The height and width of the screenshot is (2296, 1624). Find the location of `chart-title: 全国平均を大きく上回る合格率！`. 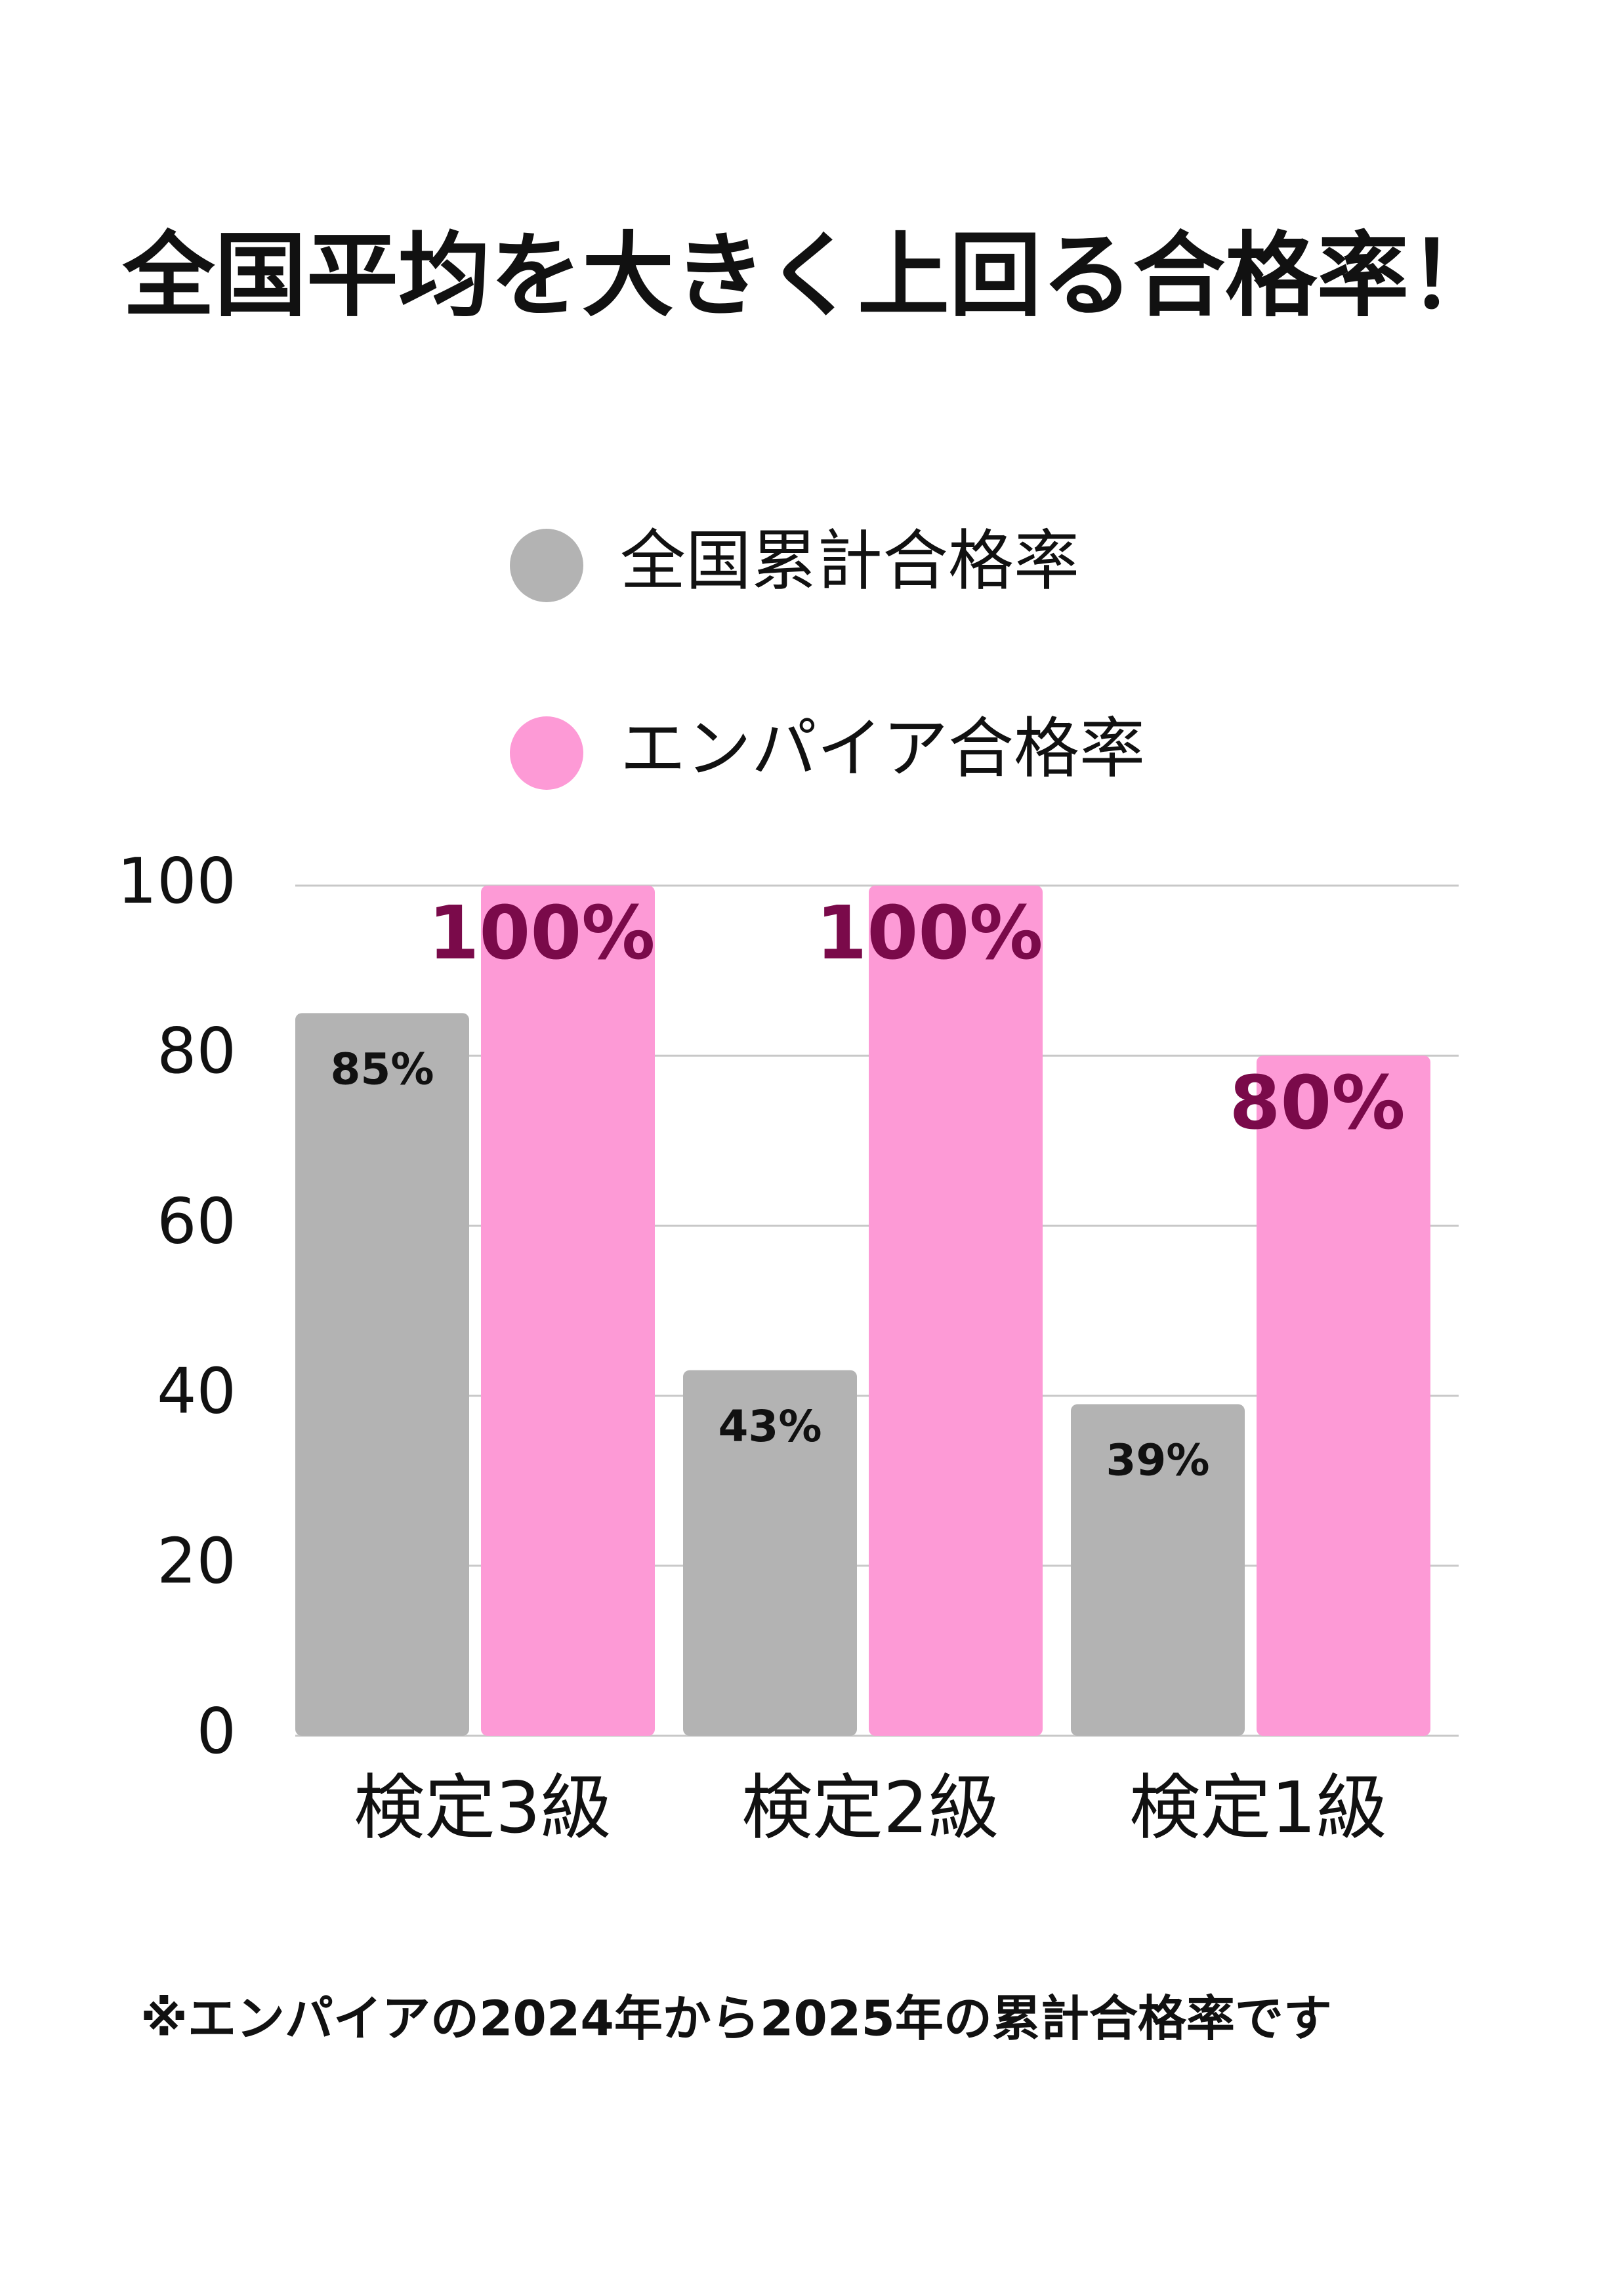

chart-title: 全国平均を大きく上回る合格率！ is located at coordinates (811, 276).